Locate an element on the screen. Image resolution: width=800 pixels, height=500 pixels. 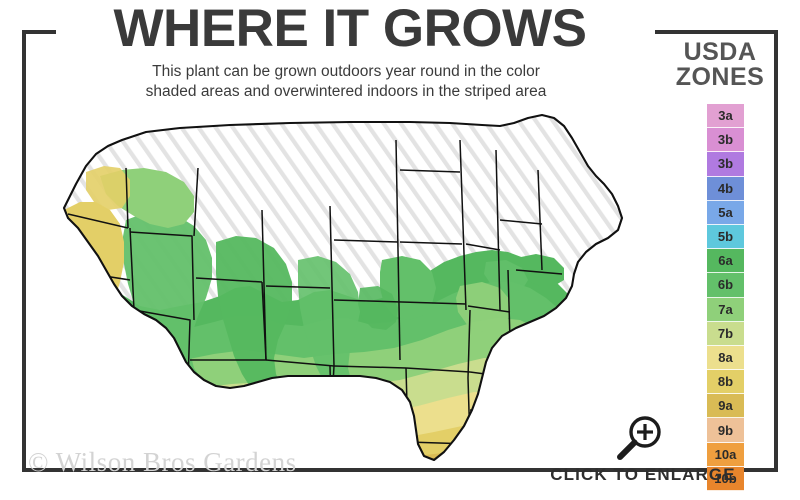
zone-swatch-label: 9a is located at coordinates (725, 406).